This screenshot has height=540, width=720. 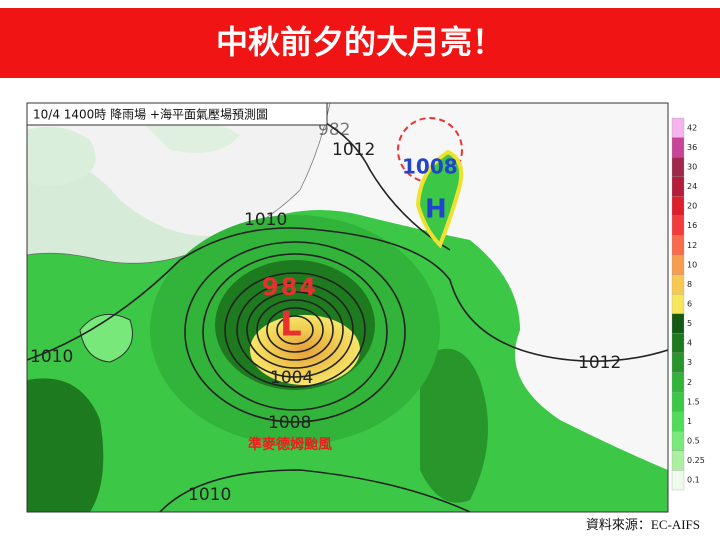 What do you see at coordinates (689, 284) in the screenshot?
I see `legend-label: 8` at bounding box center [689, 284].